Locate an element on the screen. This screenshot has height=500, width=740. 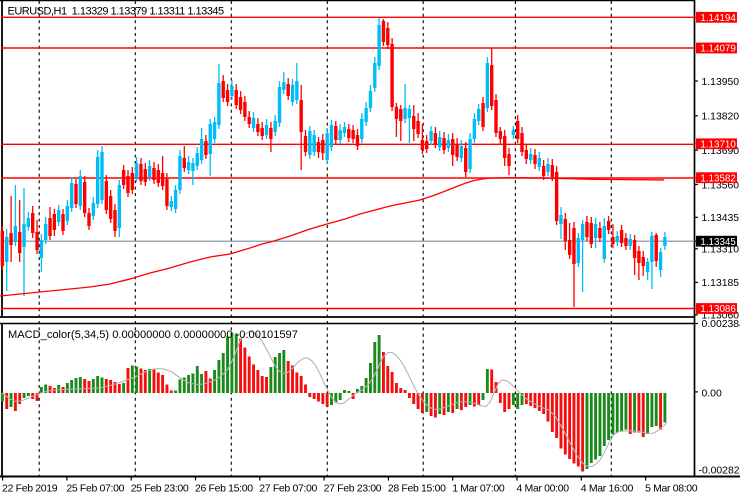
svg-text: 27 Feb 07:00 is located at coordinates (288, 488).